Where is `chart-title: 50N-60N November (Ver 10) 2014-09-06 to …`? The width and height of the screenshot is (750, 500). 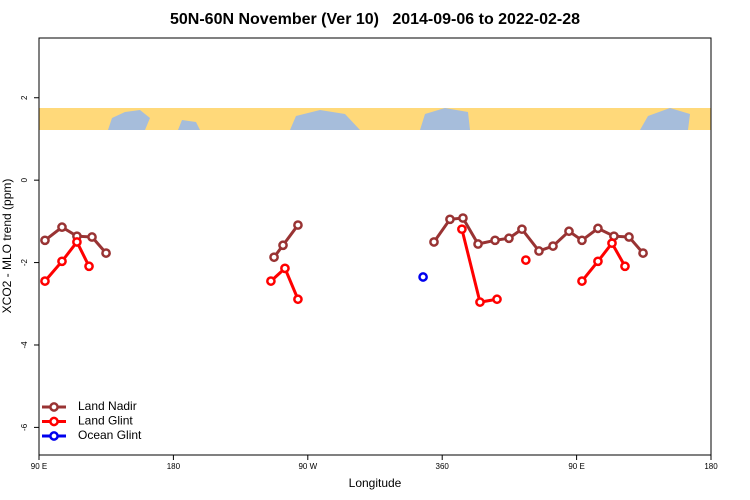
chart-title: 50N-60N November (Ver 10) 2014-09-06 to … is located at coordinates (375, 19).